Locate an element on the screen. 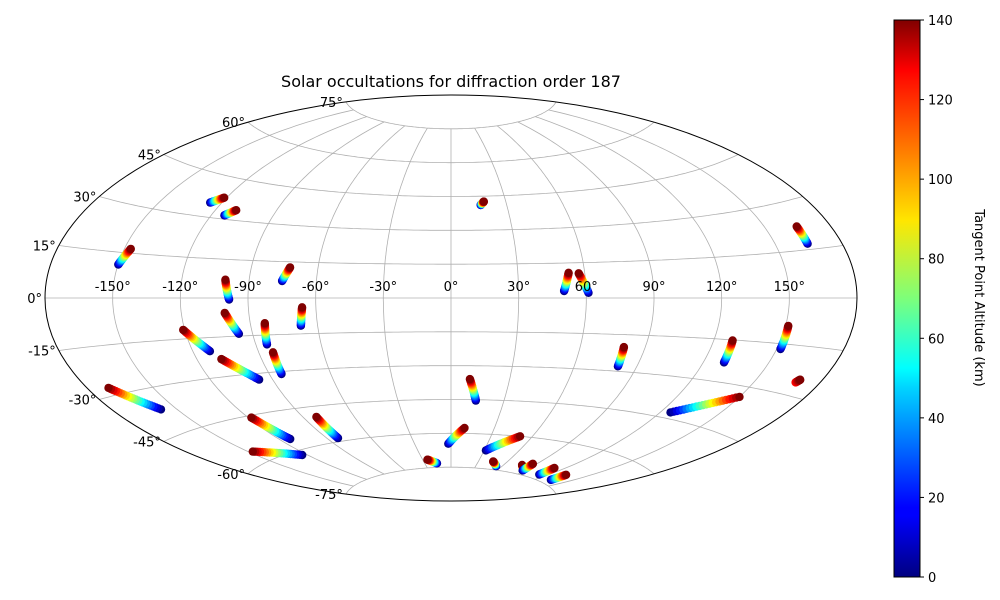 The height and width of the screenshot is (600, 1000). longitude-tick-label: 60° is located at coordinates (586, 287).